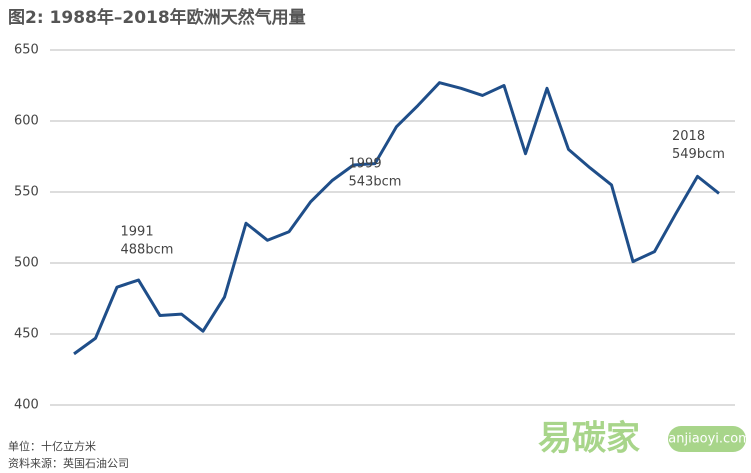 This screenshot has width=751, height=473. What do you see at coordinates (68, 463) in the screenshot?
I see `note: 资料来源：英国石油公司` at bounding box center [68, 463].